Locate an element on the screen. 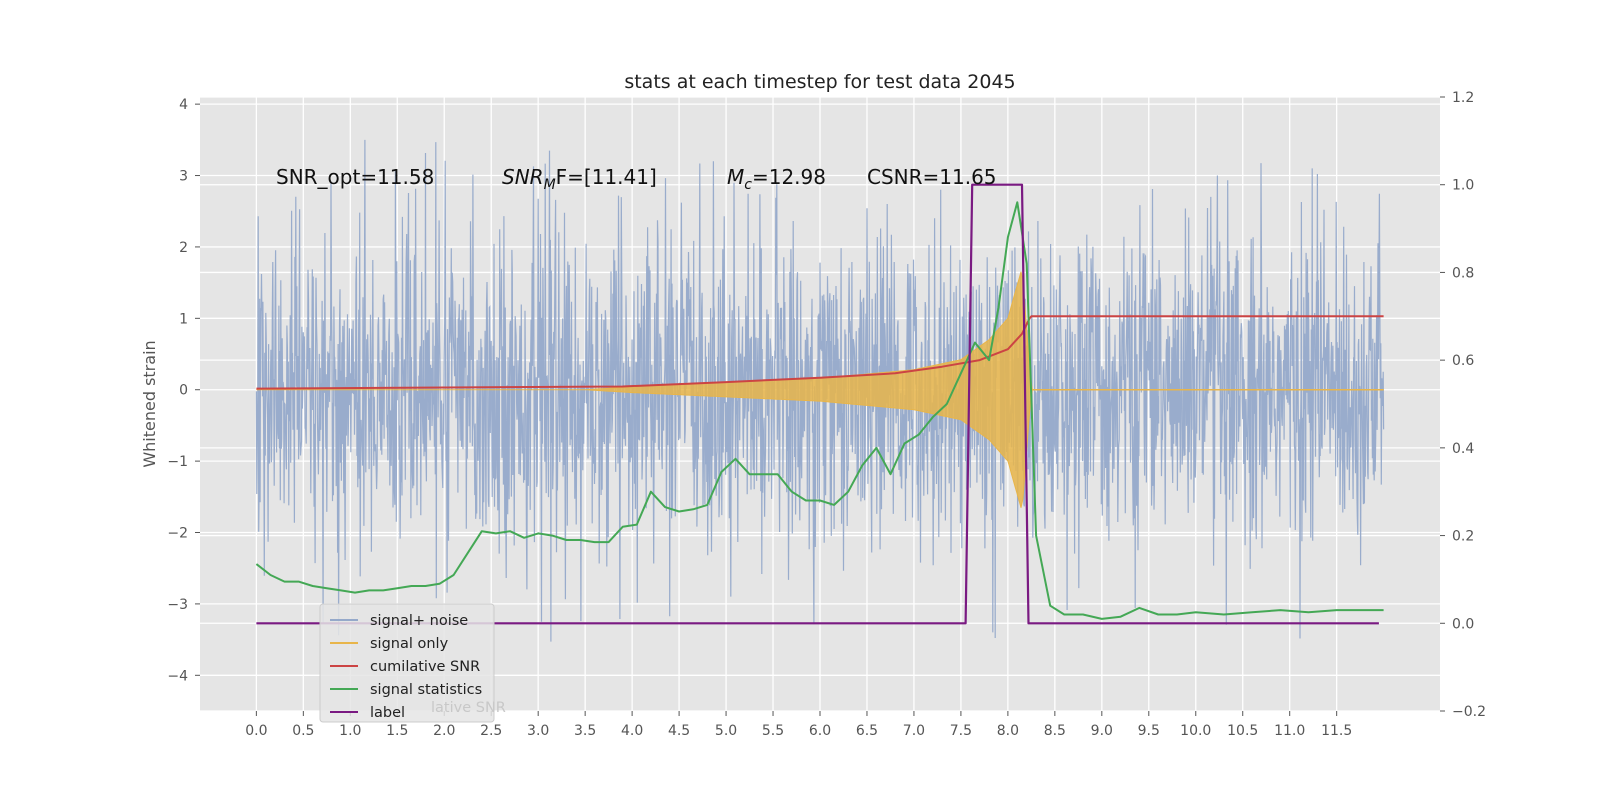  annotation-snr-mf-rest: F=[11.41] is located at coordinates (606, 177).